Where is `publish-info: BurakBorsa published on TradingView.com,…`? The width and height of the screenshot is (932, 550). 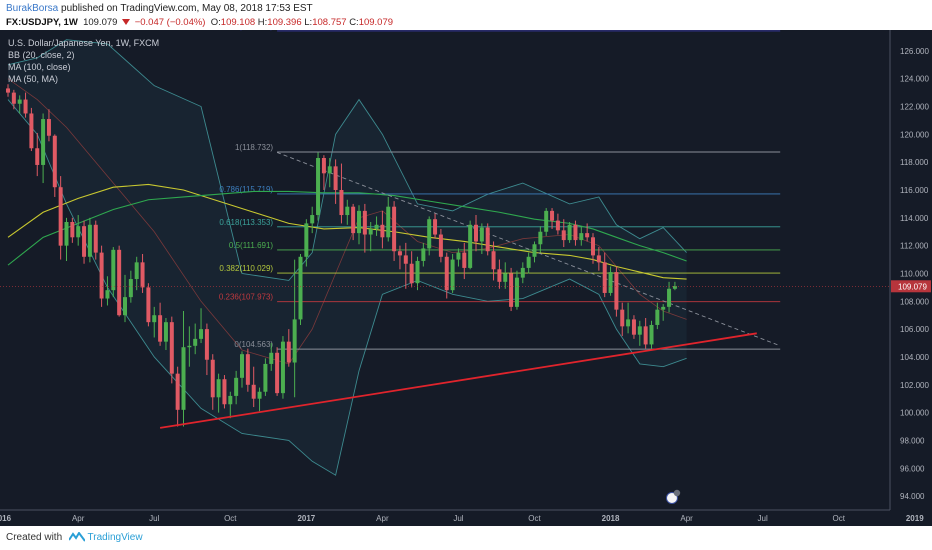
publish-info: BurakBorsa published on TradingView.com,… is located at coordinates (159, 8).